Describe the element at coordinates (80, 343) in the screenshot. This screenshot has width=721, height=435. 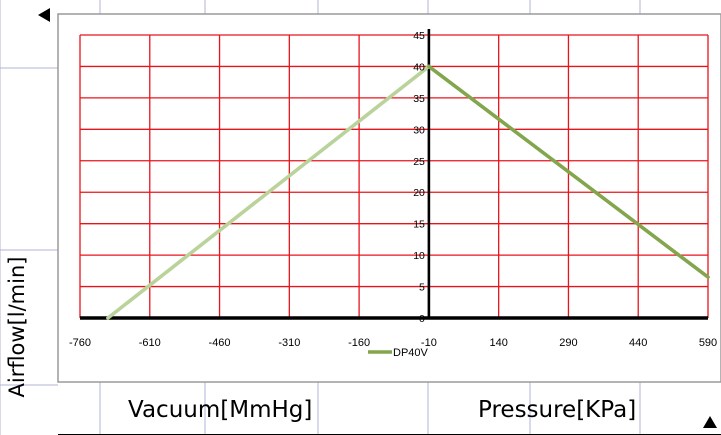
I see `x-tick-label: -760` at that location.